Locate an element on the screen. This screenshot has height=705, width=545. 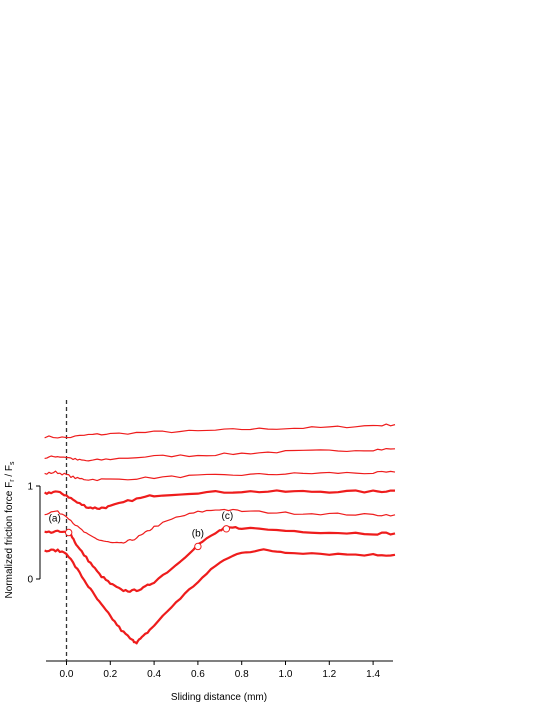
x-tick-label: 1.4 is located at coordinates (373, 674).